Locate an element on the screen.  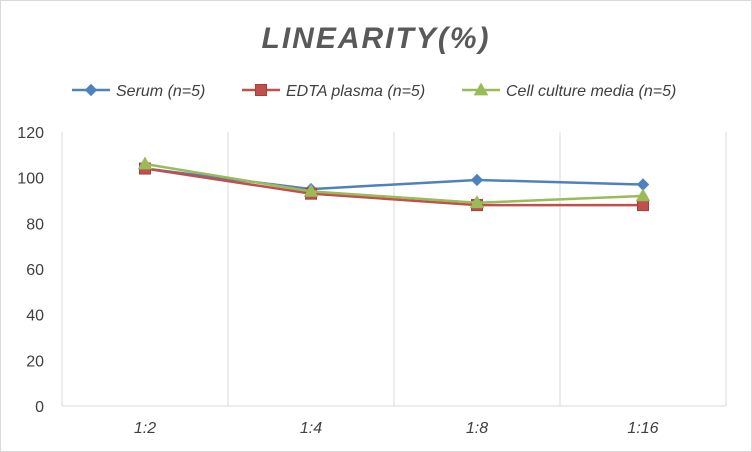
y-axis-tick-labels: 0 20 40 60 80 100 120 is located at coordinates (30, 270).